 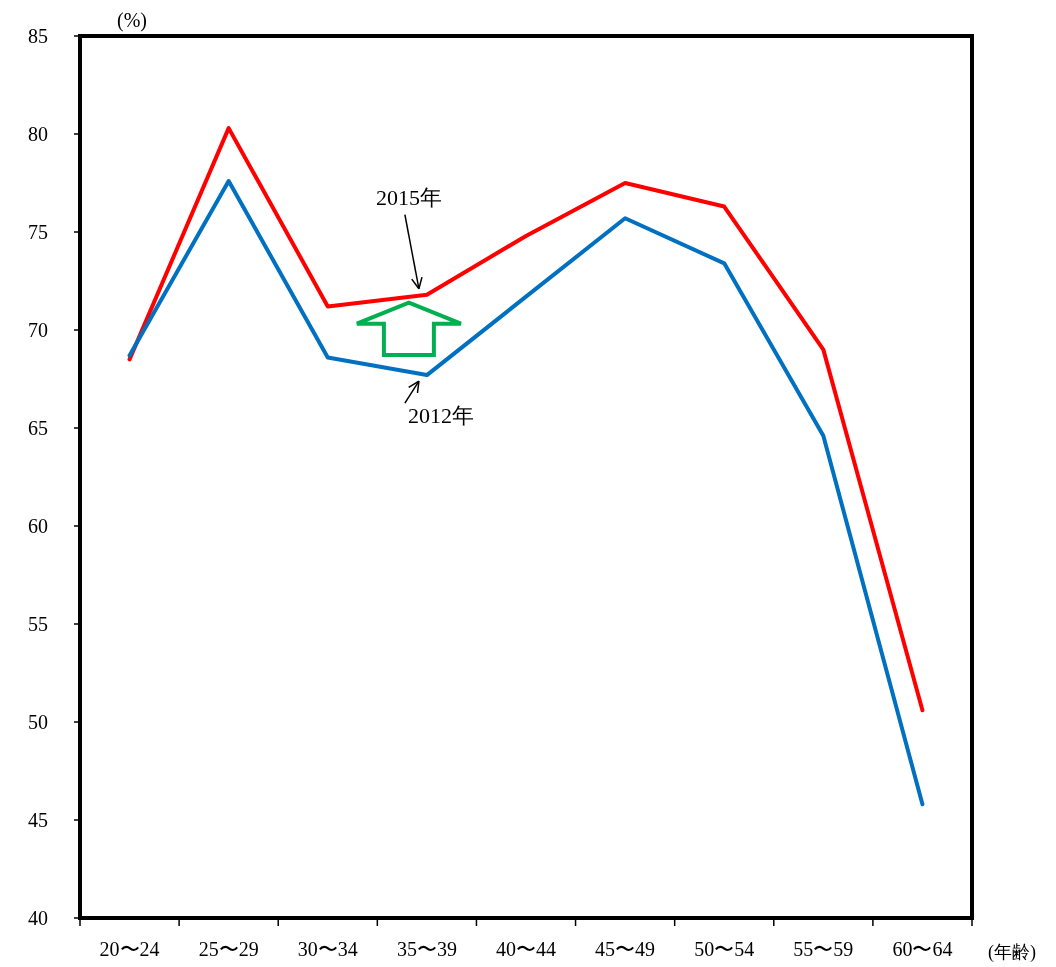 What do you see at coordinates (922, 949) in the screenshot?
I see `x-tick-label: 60〜64` at bounding box center [922, 949].